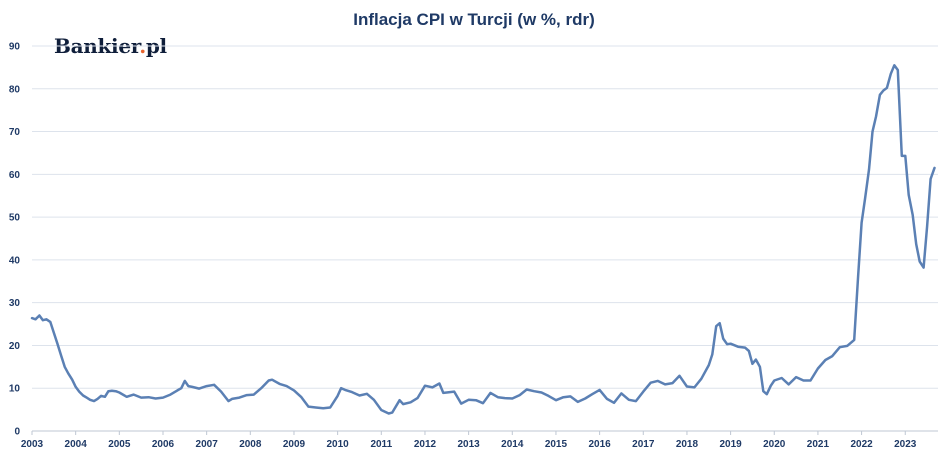 The image size is (948, 463). Describe the element at coordinates (599, 444) in the screenshot. I see `x-tick-label: 2016` at that location.